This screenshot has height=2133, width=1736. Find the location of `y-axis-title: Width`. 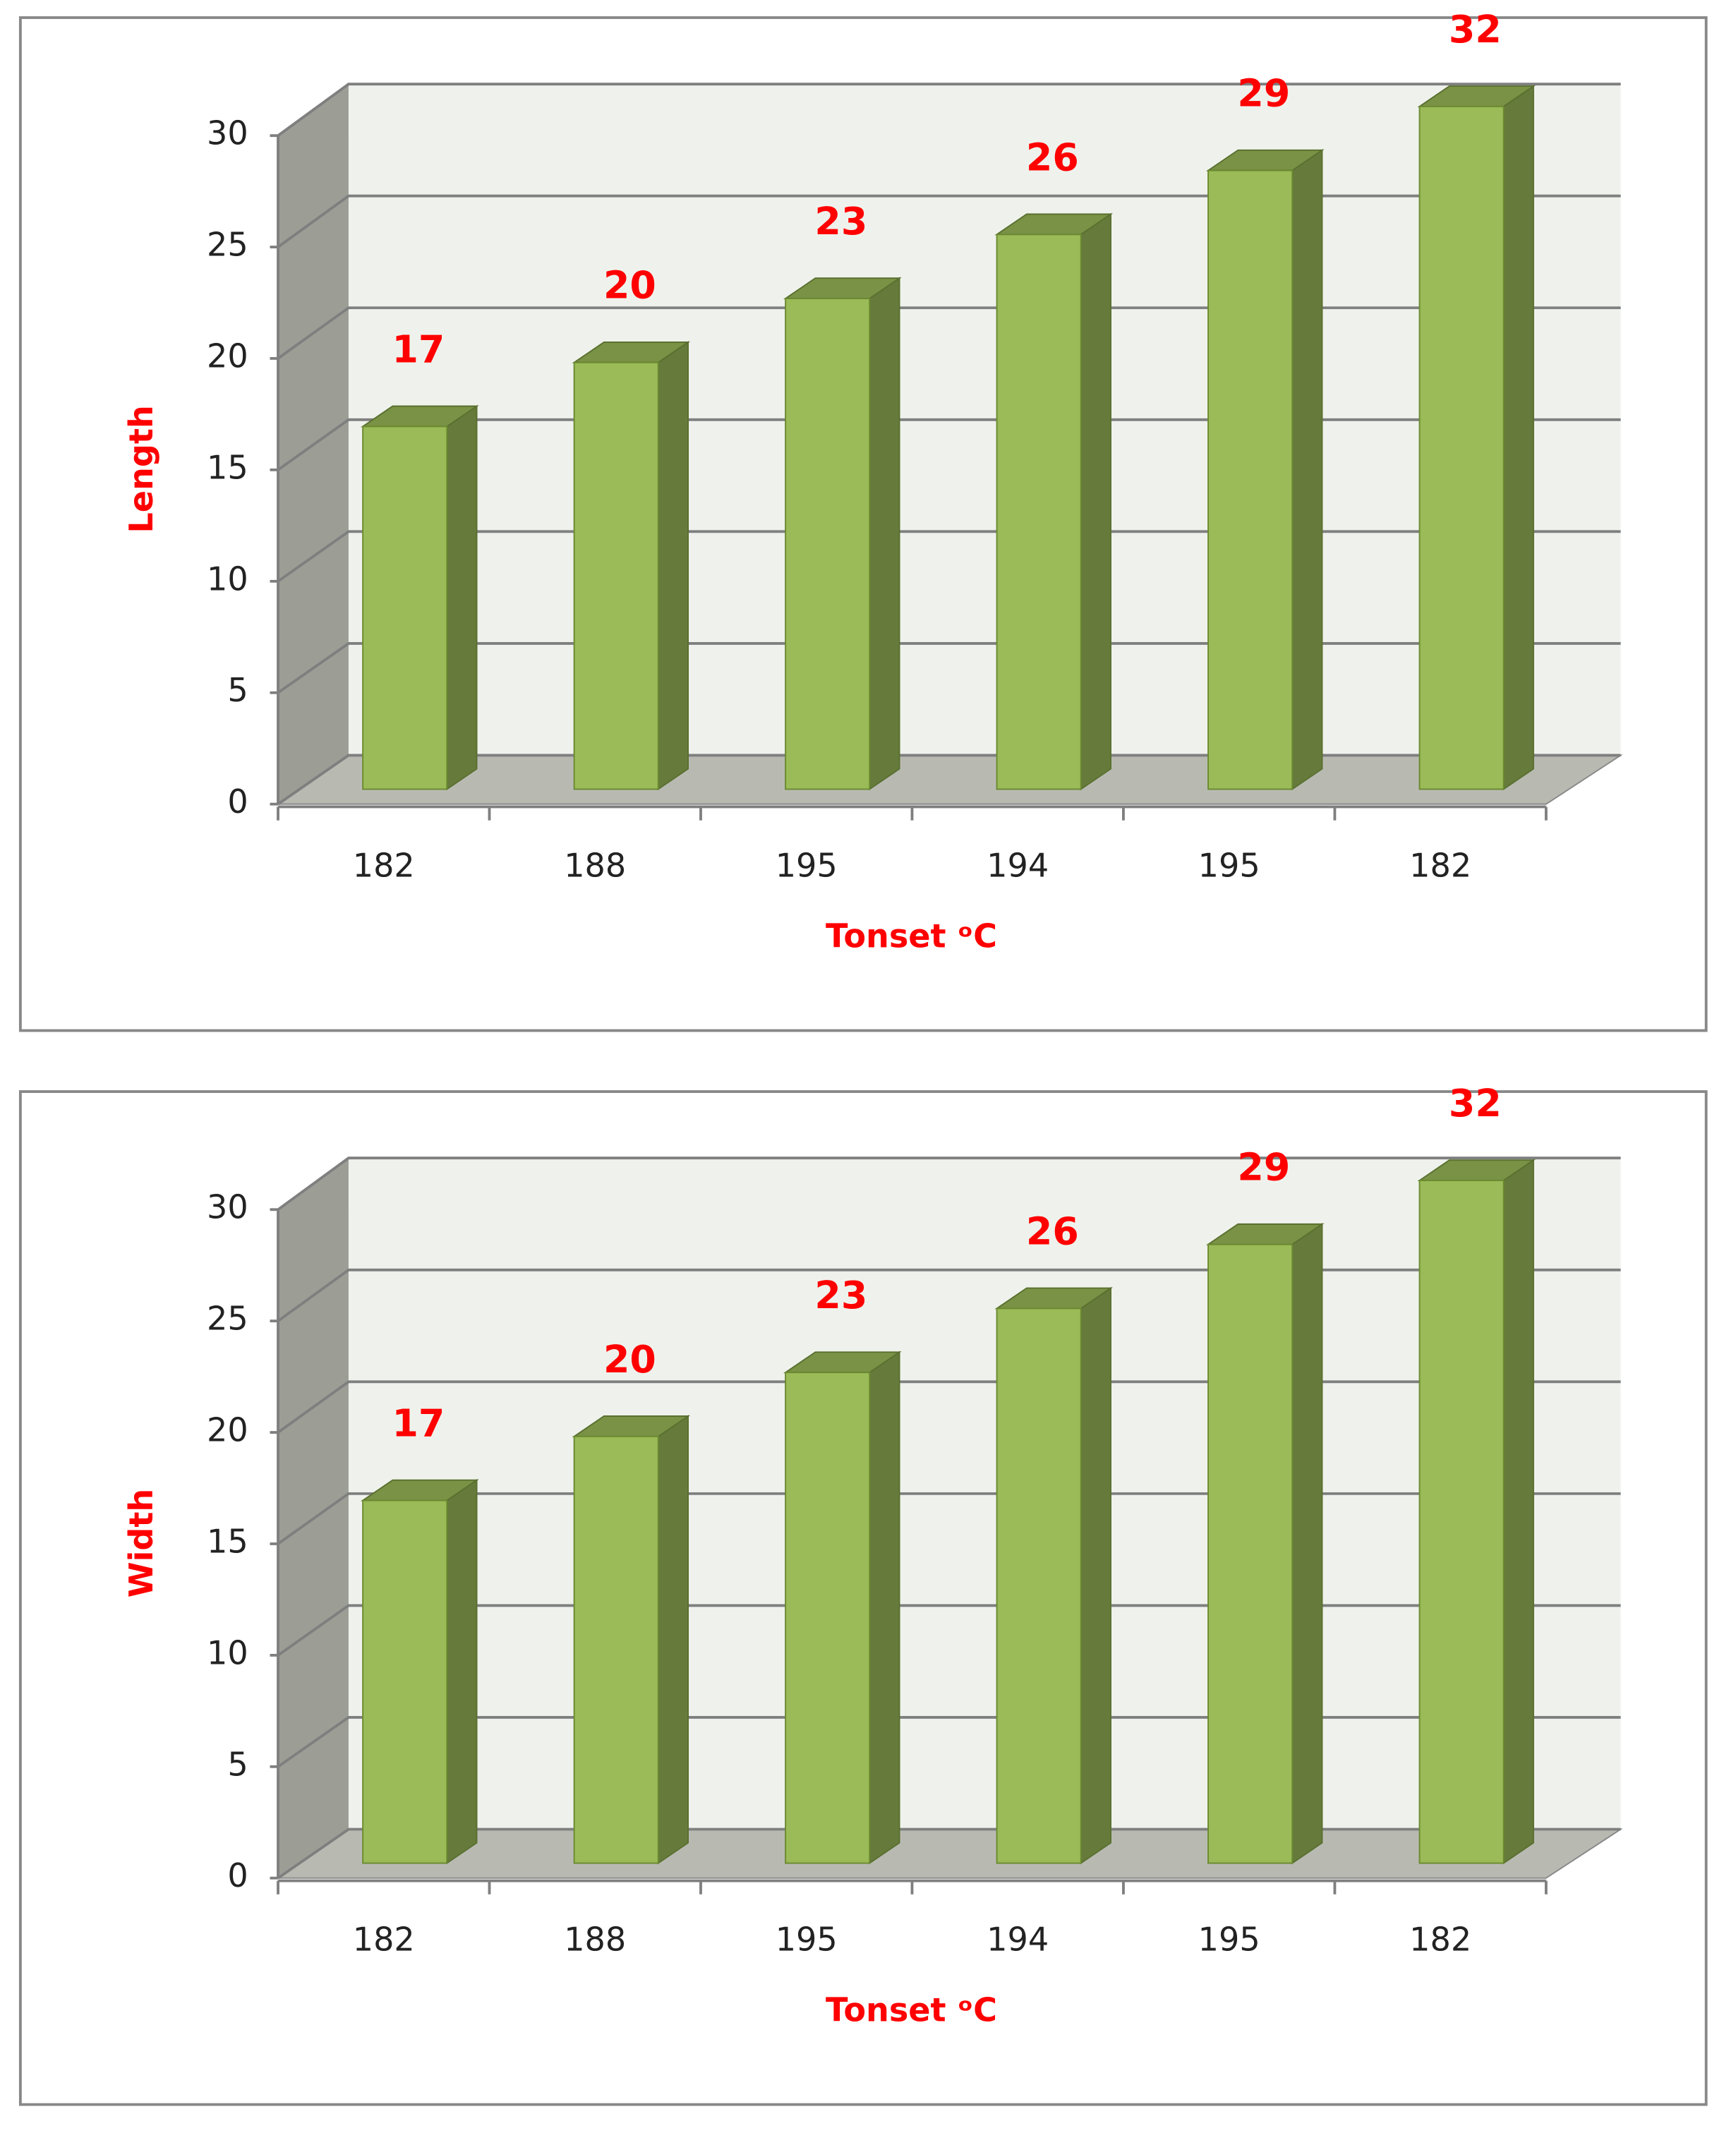

y-axis-title: Width is located at coordinates (141, 1543).